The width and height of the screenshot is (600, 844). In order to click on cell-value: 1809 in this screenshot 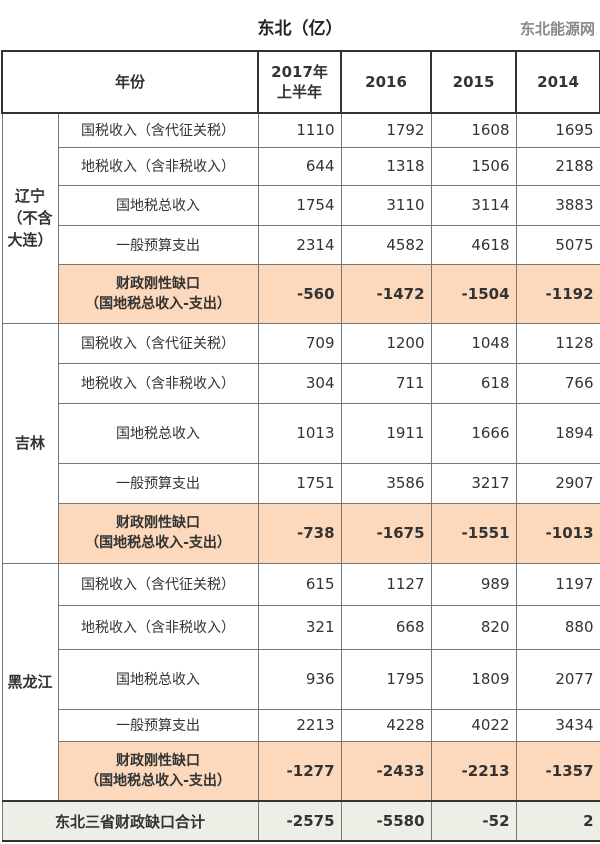, I will do `click(473, 679)`.